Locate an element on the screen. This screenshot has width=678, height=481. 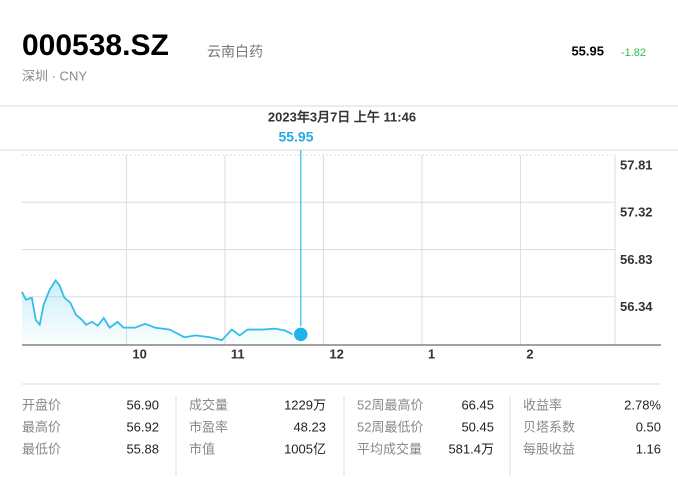
y-tick-label: 57.32 is located at coordinates (636, 212).